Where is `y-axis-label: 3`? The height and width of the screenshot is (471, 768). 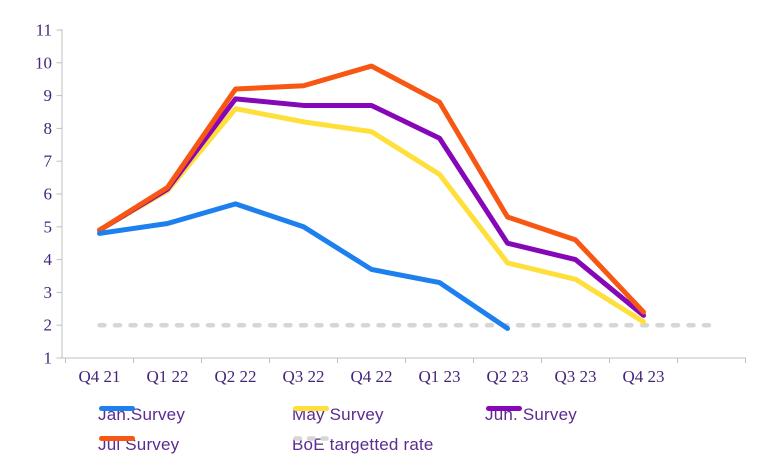 y-axis-label: 3 is located at coordinates (48, 292).